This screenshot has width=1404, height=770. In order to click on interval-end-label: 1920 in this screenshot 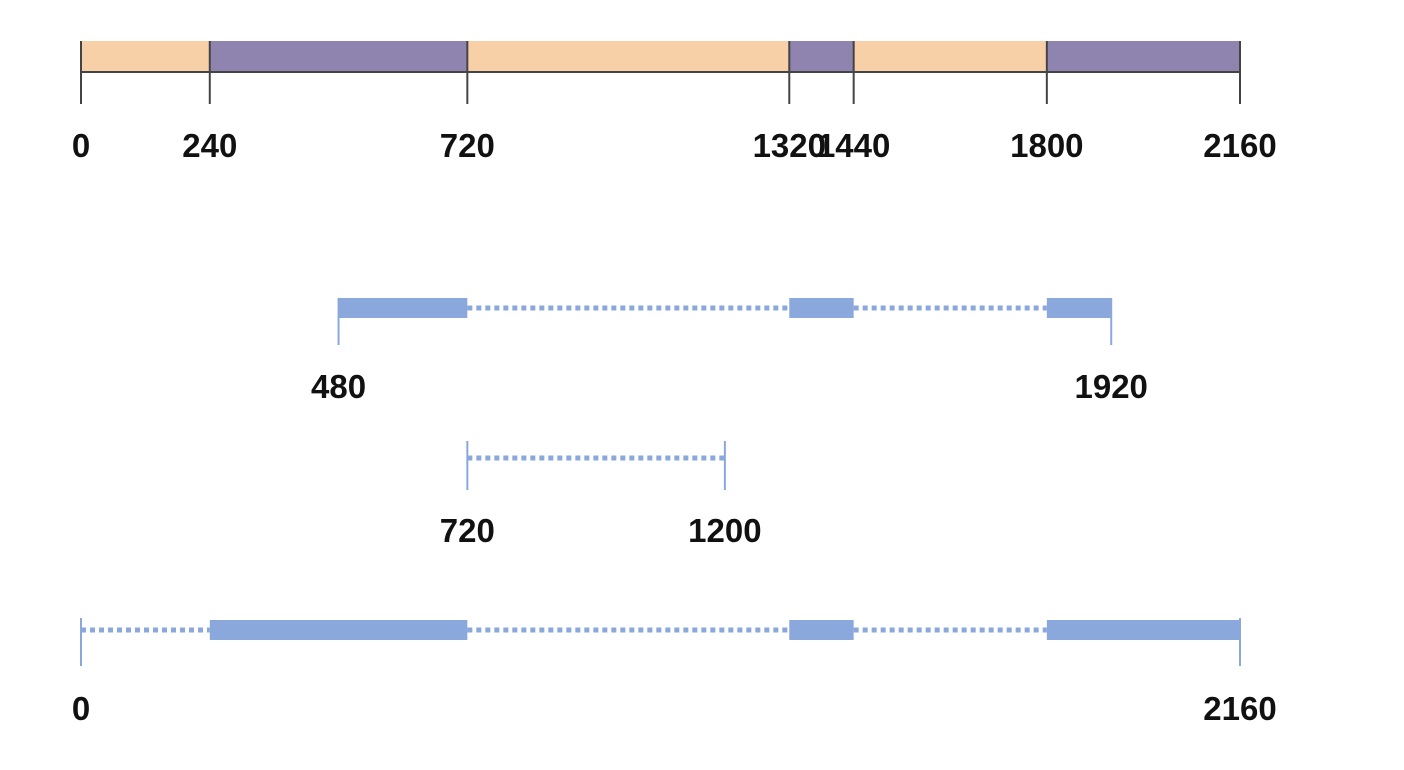, I will do `click(1111, 386)`.